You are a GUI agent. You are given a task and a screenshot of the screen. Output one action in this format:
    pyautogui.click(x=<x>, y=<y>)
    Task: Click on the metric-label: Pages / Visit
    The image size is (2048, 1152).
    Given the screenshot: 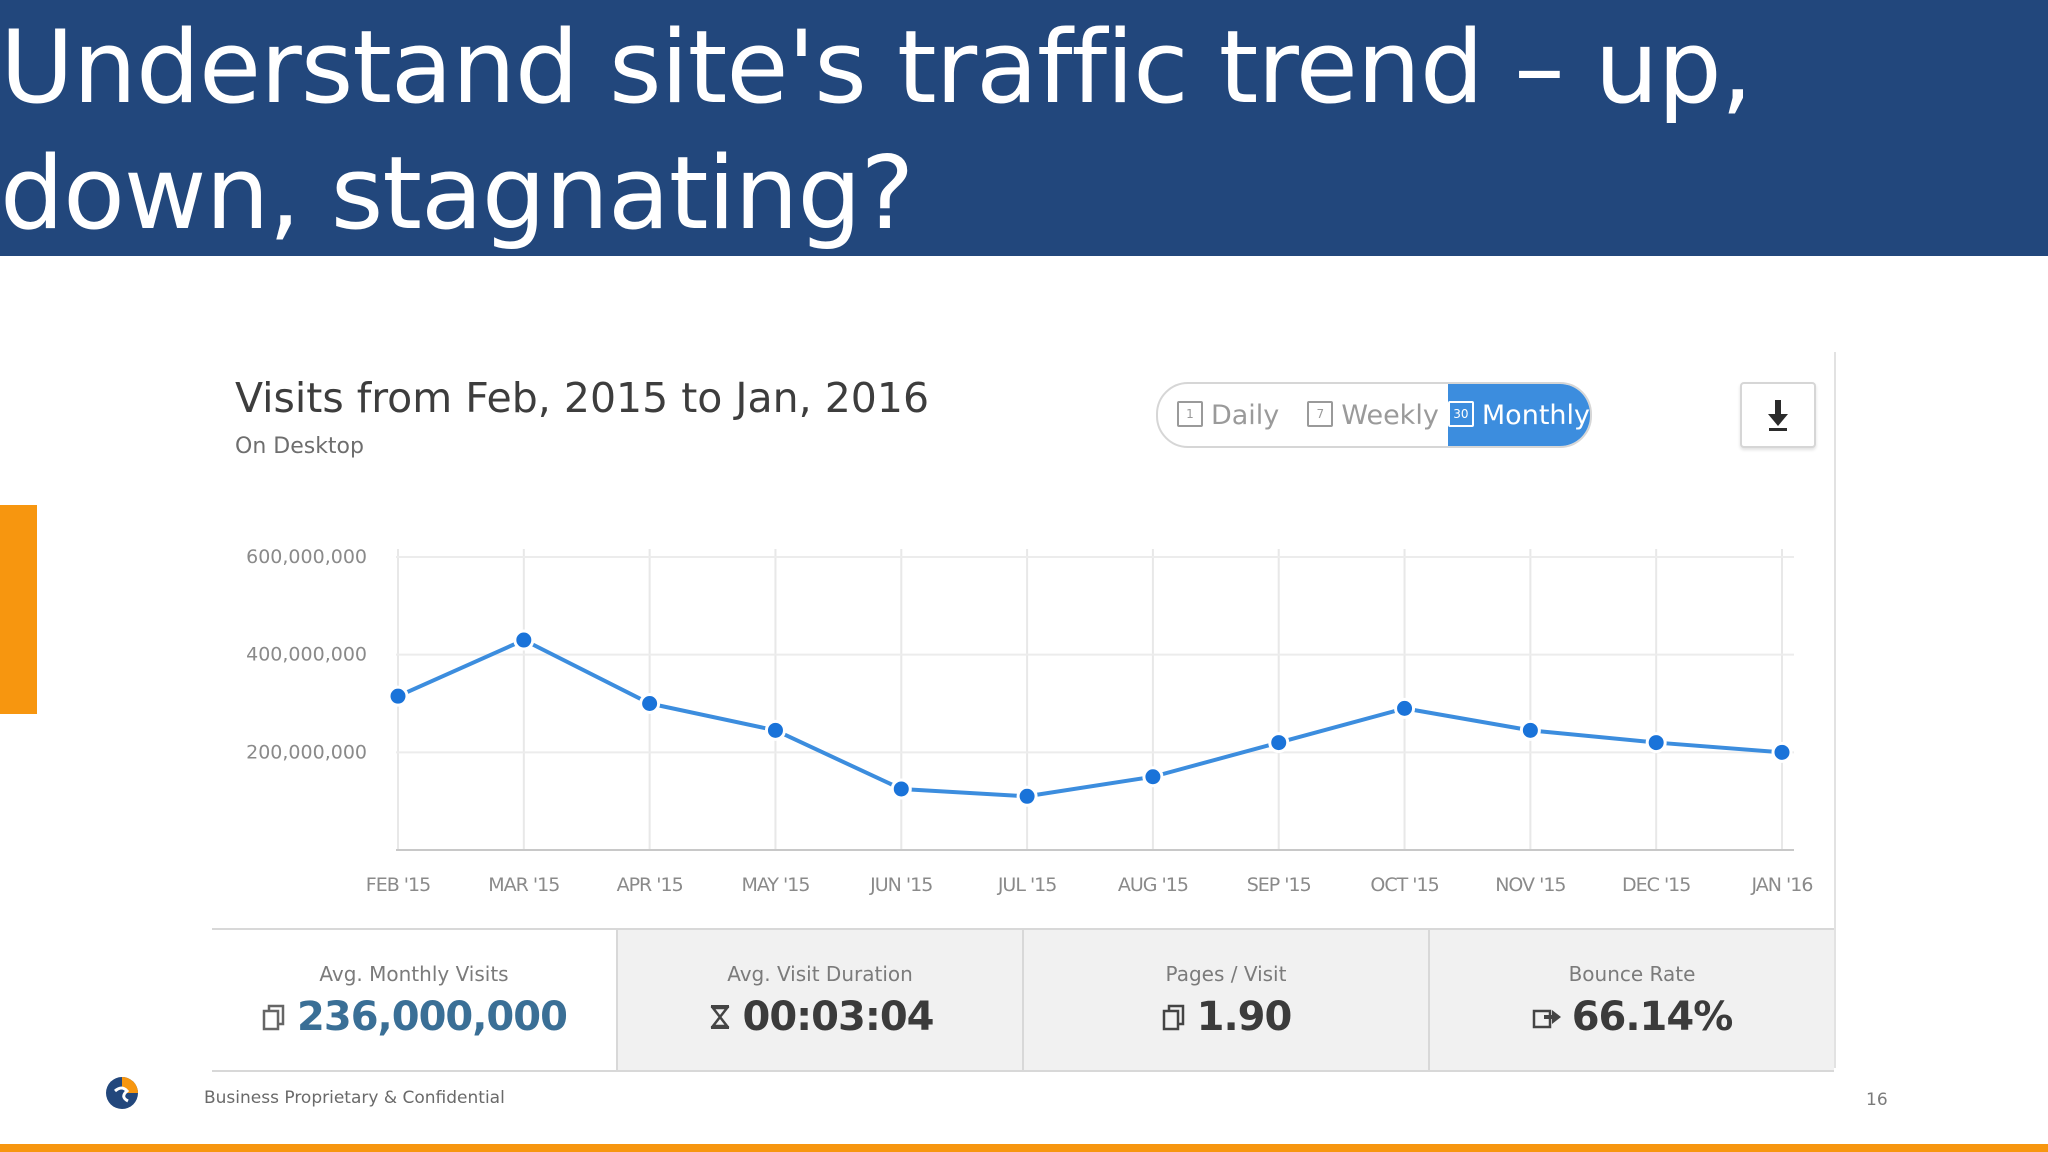 What is the action you would take?
    pyautogui.click(x=1226, y=974)
    